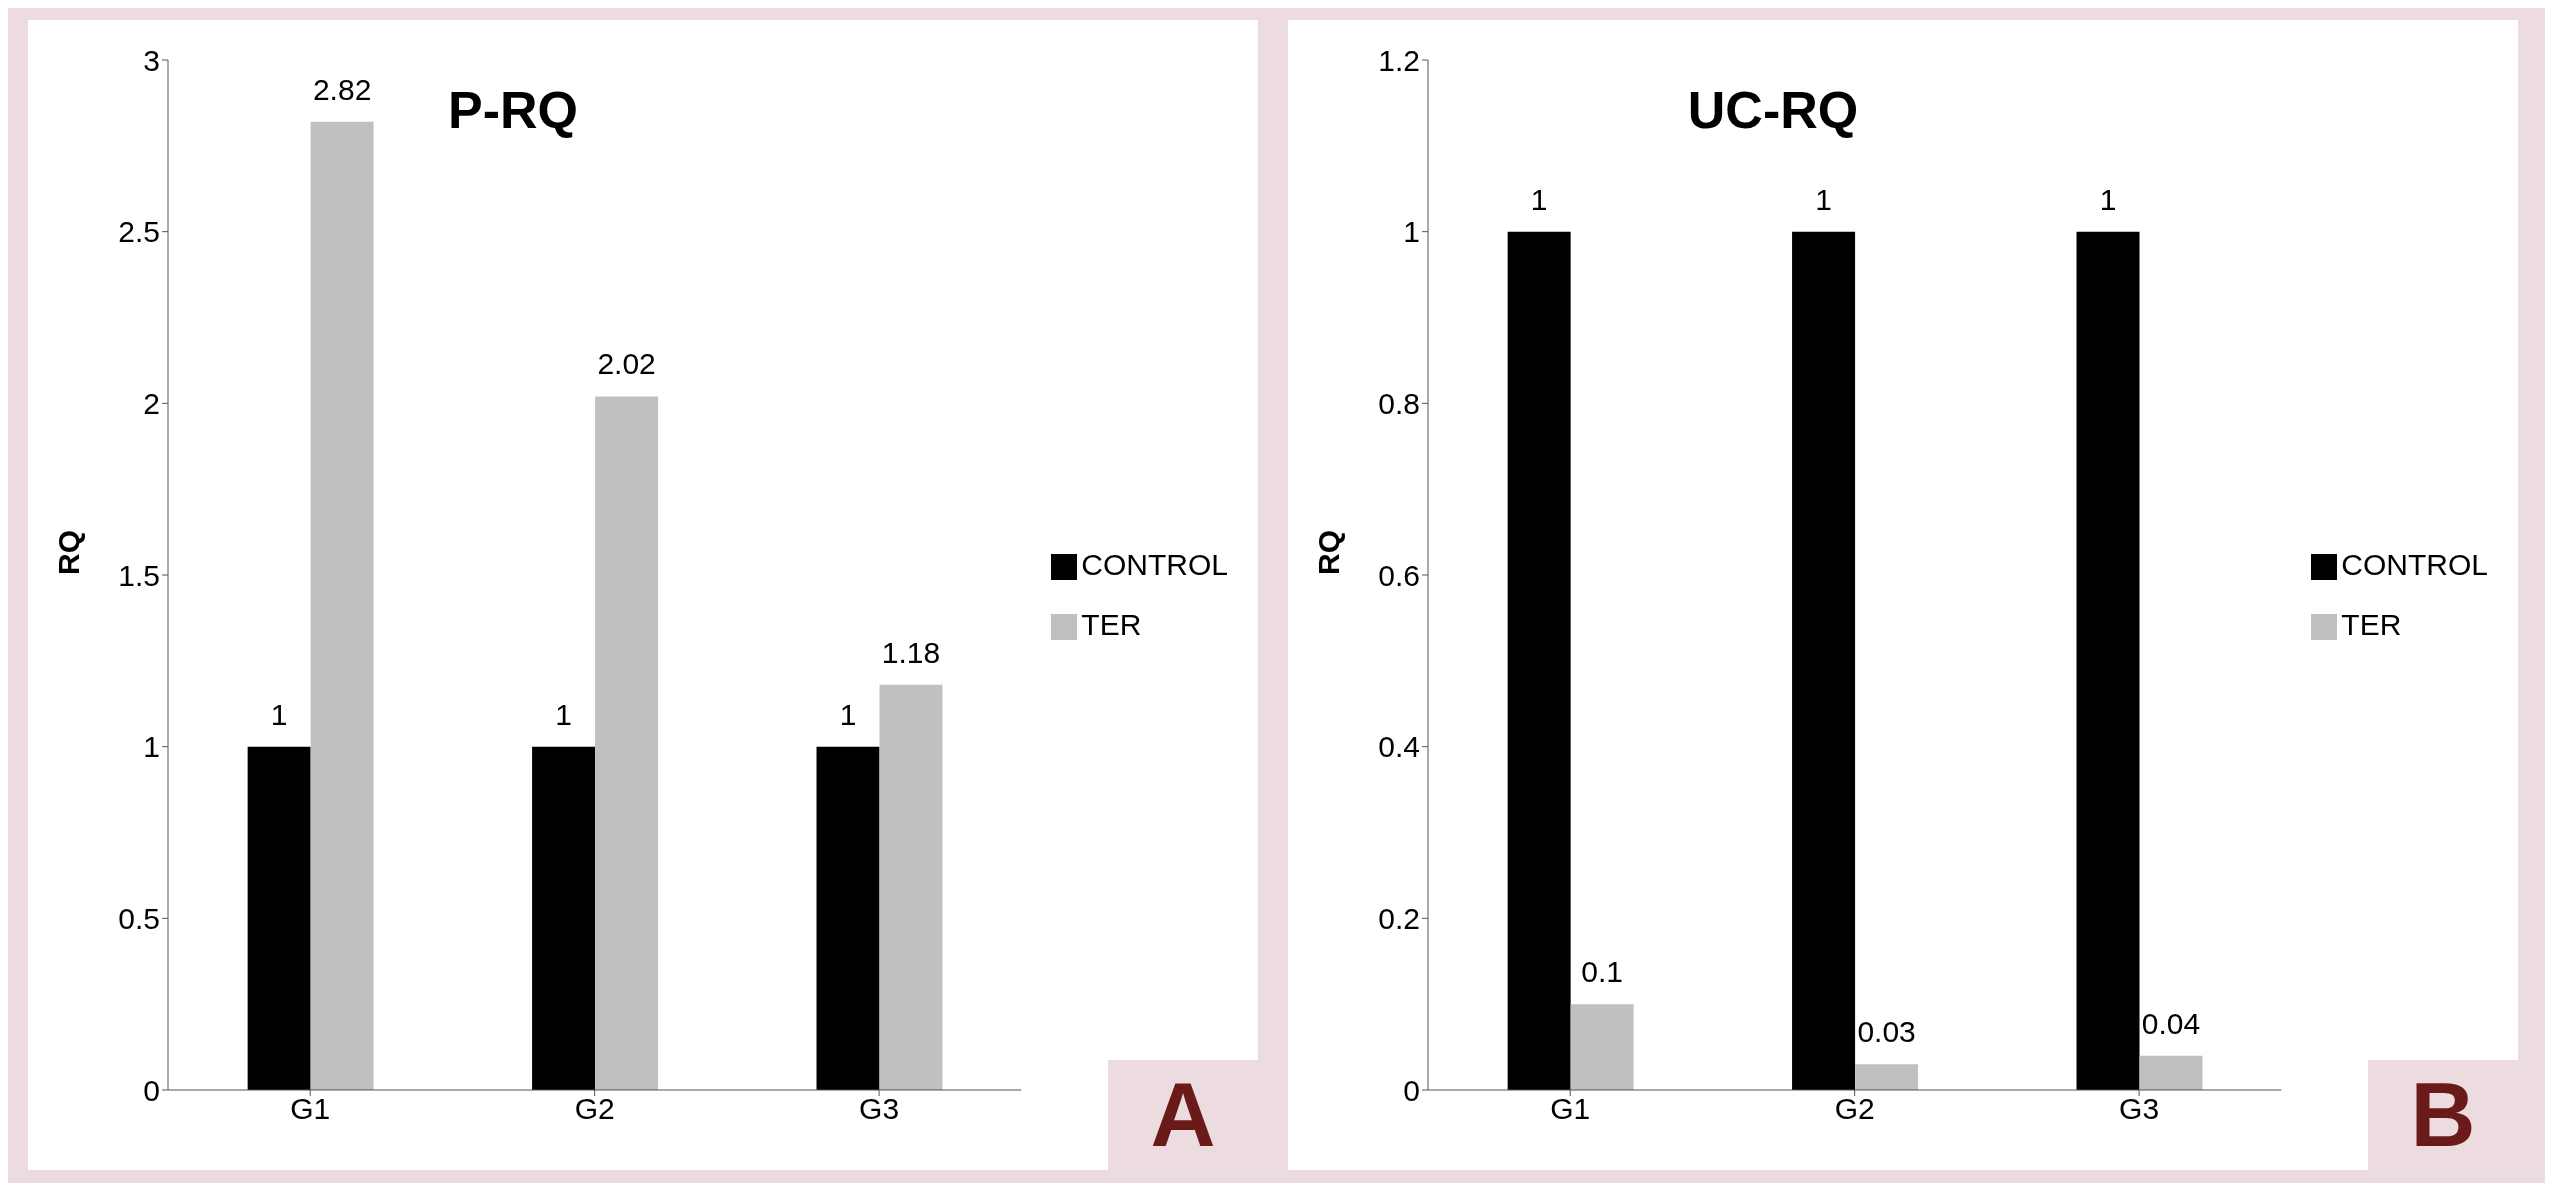  What do you see at coordinates (139, 232) in the screenshot?
I see `y-tick-label: 2.5` at bounding box center [139, 232].